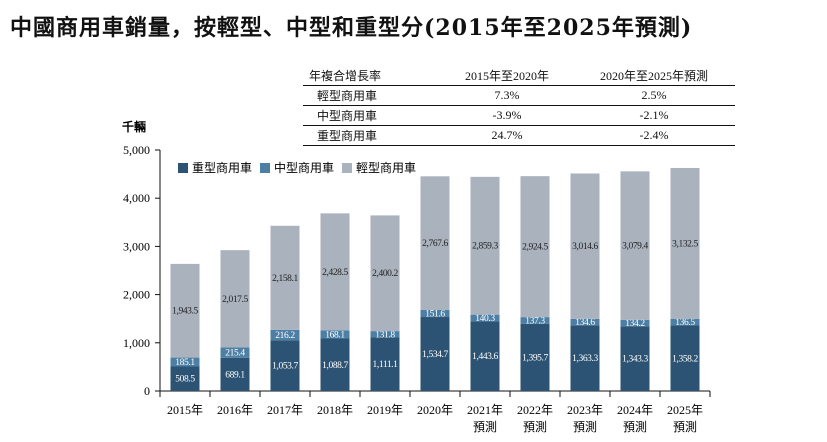 Image resolution: width=827 pixels, height=442 pixels. Describe the element at coordinates (585, 247) in the screenshot. I see `data-label: 3,014.6` at that location.